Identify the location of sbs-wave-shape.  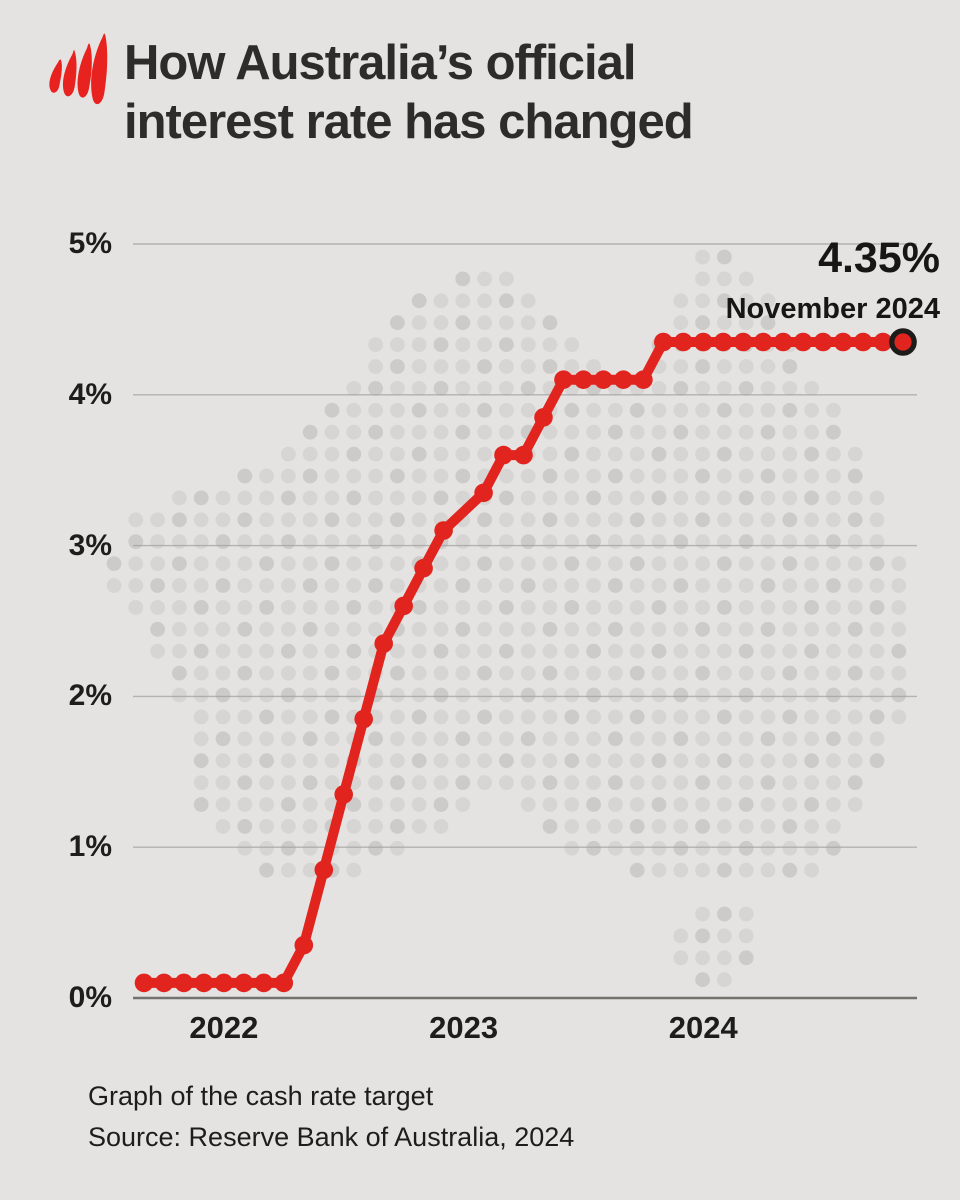
(69, 73).